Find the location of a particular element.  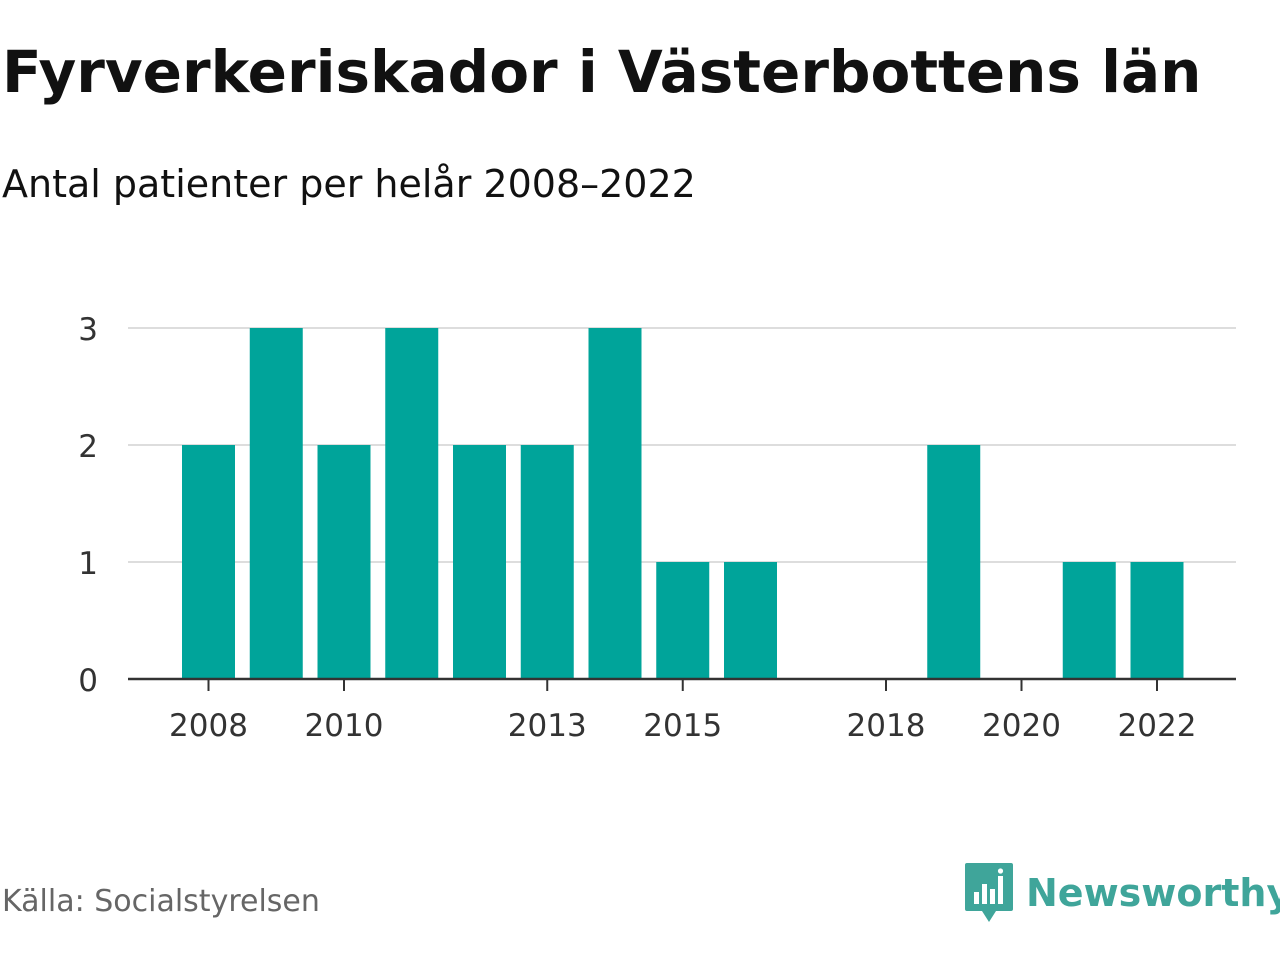

chart-subtitle: Antal patienter per helår 2008–2022 is located at coordinates (349, 184).